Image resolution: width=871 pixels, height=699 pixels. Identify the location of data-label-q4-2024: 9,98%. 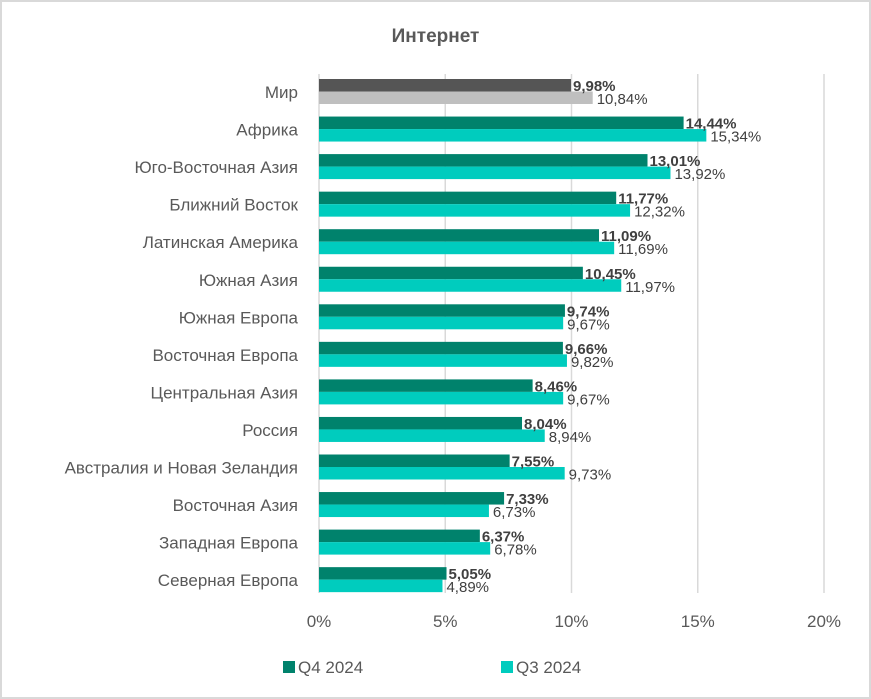
(594, 86).